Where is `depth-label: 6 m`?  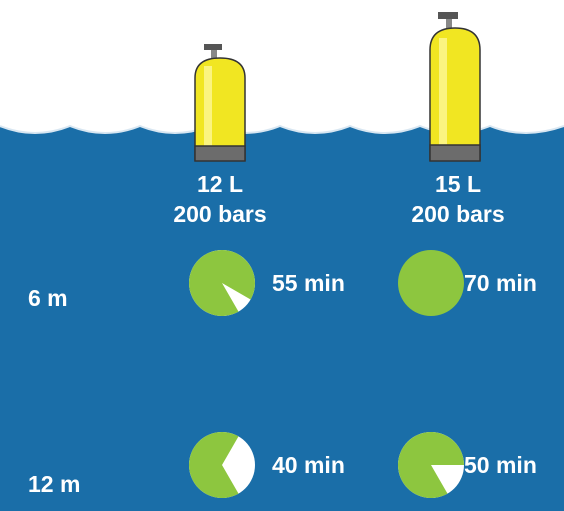 depth-label: 6 m is located at coordinates (48, 298).